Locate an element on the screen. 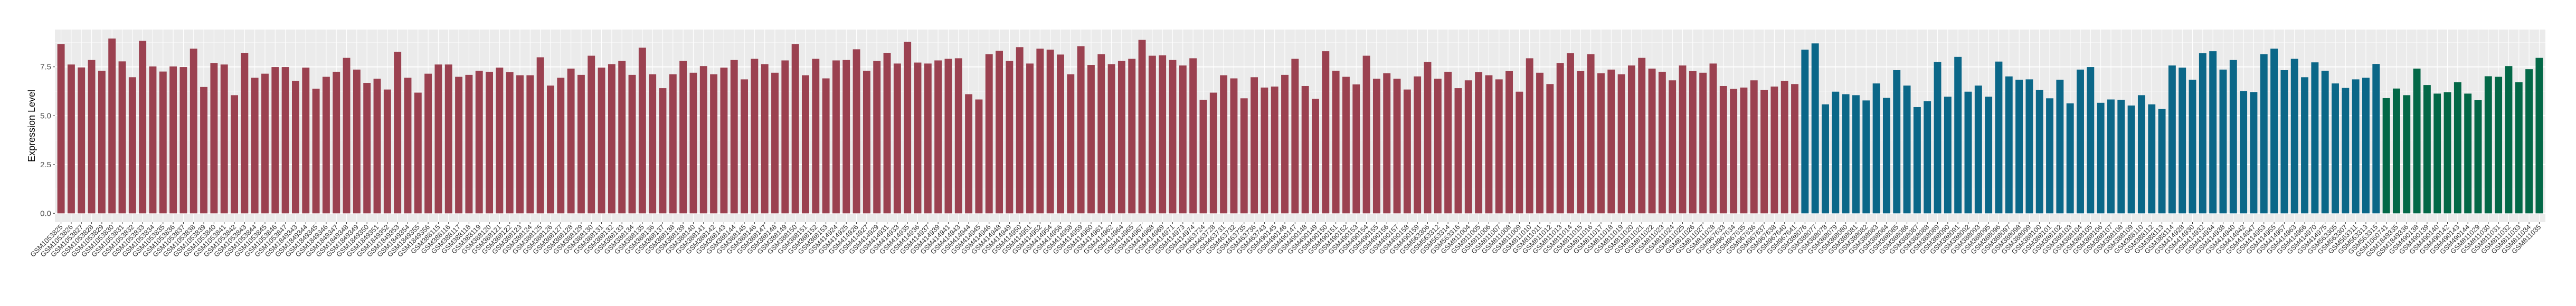 The height and width of the screenshot is (306, 2576). y-tick-label: 0.0 is located at coordinates (45, 214).